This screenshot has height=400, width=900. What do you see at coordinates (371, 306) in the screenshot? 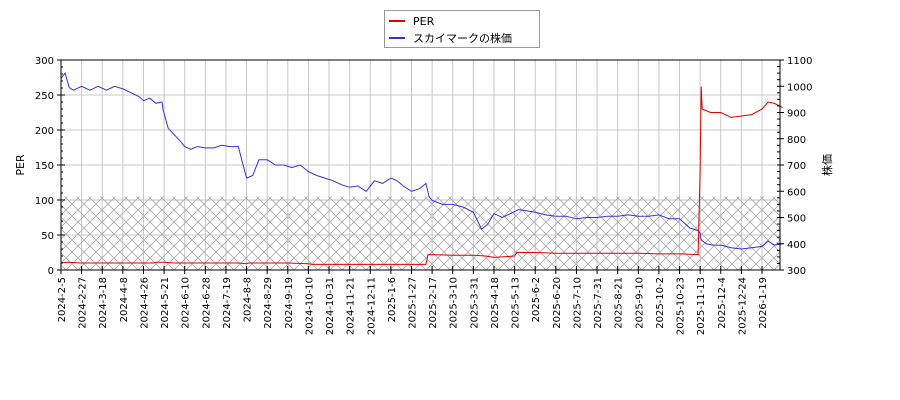
I see `x-tick-label: 2024-12-11` at bounding box center [371, 306].